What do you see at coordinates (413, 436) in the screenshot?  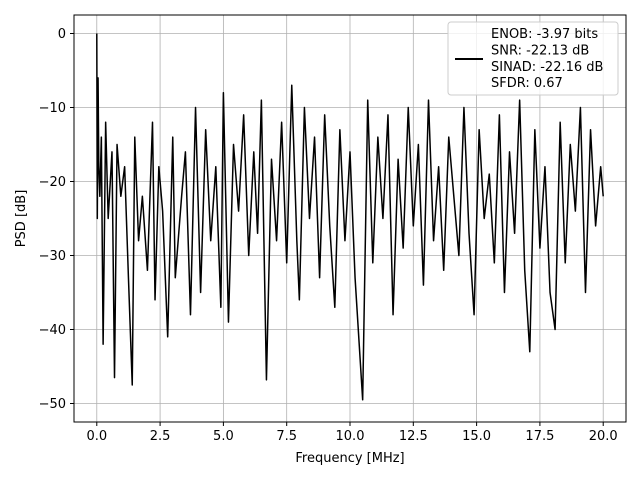 I see `x-tick-label: 12.5` at bounding box center [413, 436].